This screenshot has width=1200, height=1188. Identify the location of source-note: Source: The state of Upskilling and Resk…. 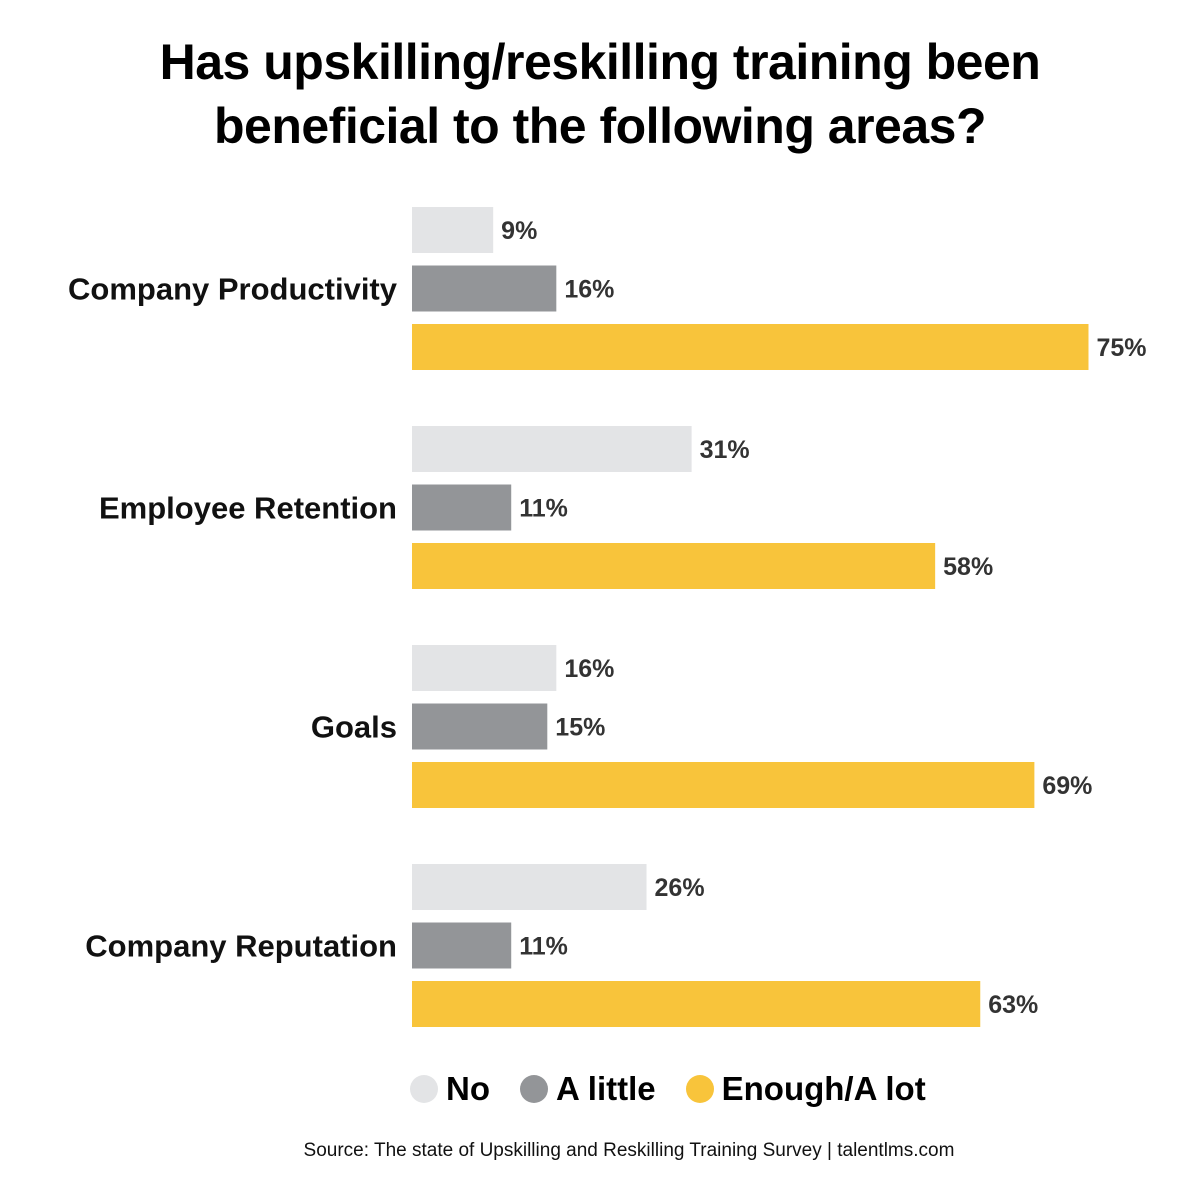
(629, 1150).